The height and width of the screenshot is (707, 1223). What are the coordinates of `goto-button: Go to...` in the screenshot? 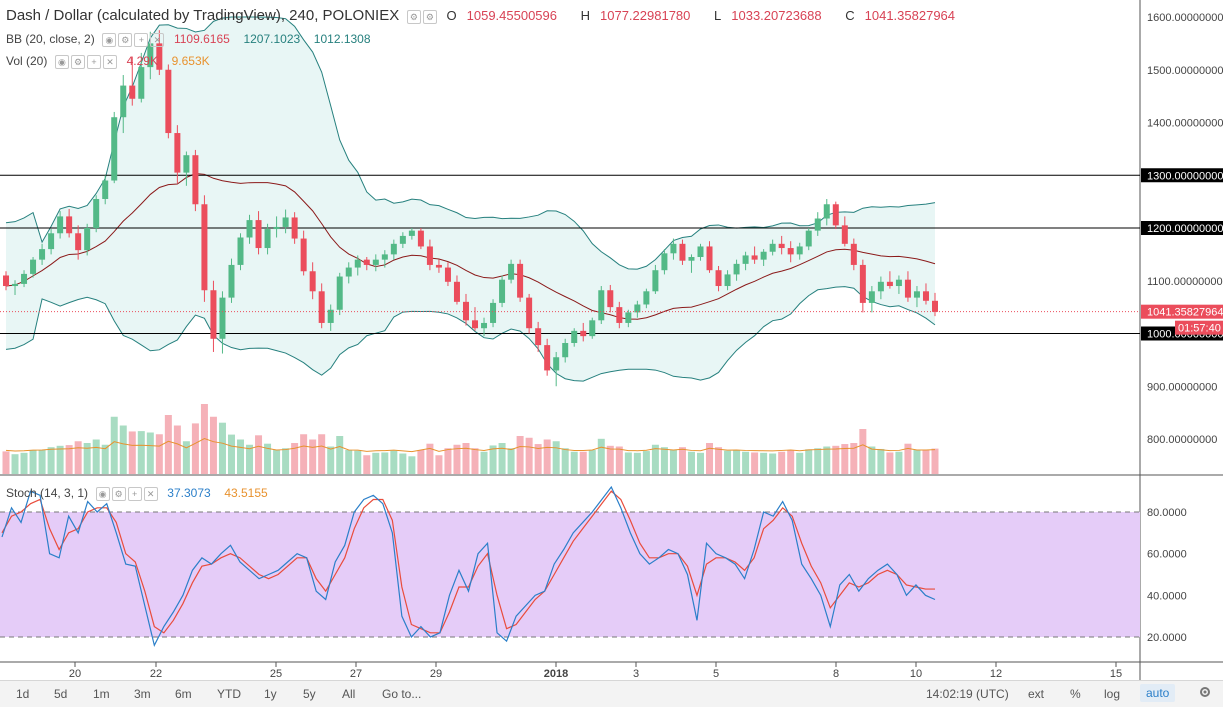 It's located at (402, 694).